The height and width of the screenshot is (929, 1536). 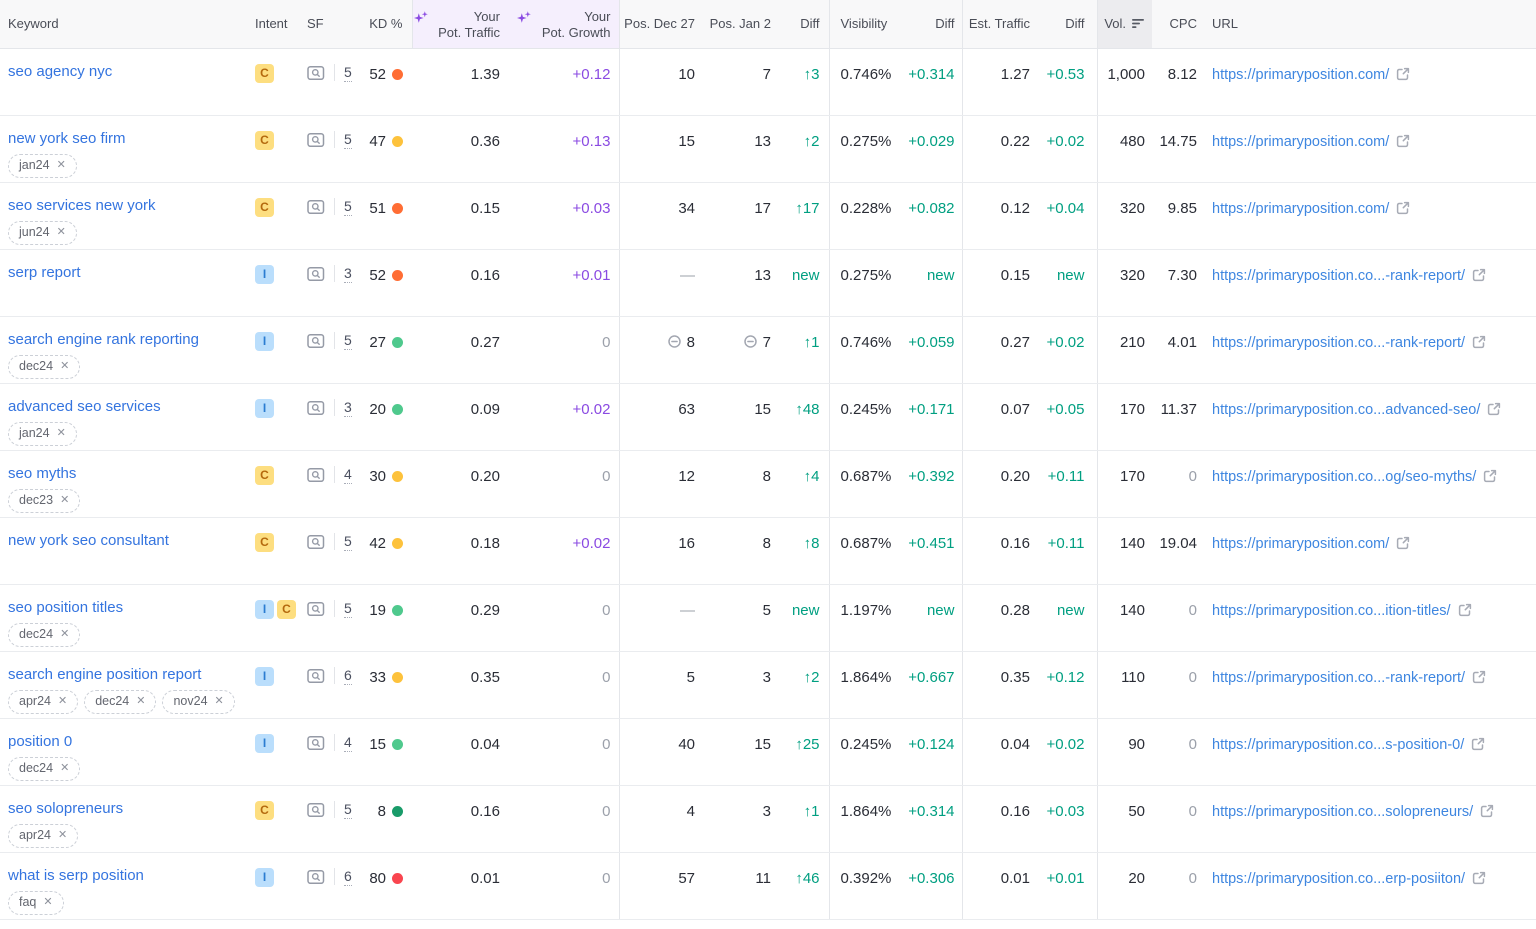 I want to click on column-header-pos-dec27: Pos. Dec 27, so click(x=659, y=24).